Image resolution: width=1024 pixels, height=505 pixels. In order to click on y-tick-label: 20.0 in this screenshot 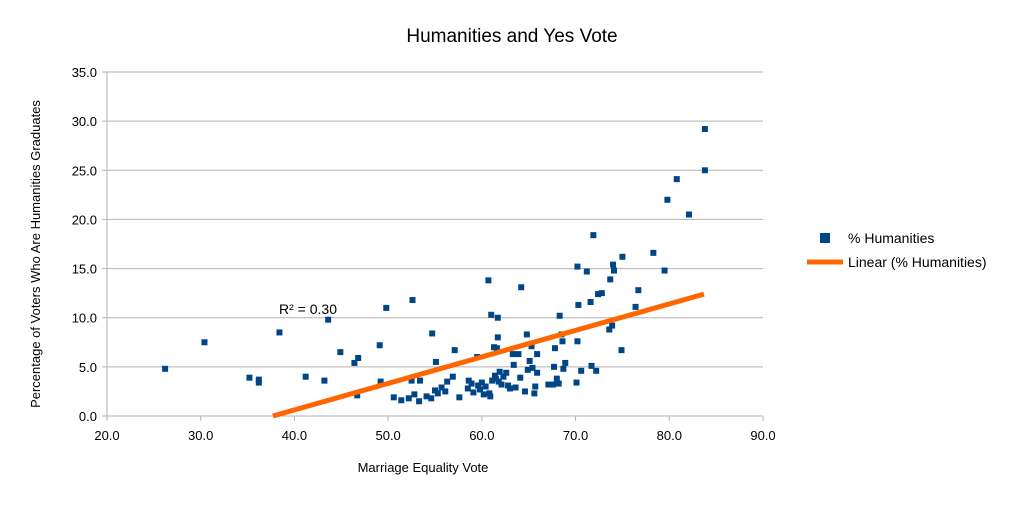, I will do `click(84, 219)`.